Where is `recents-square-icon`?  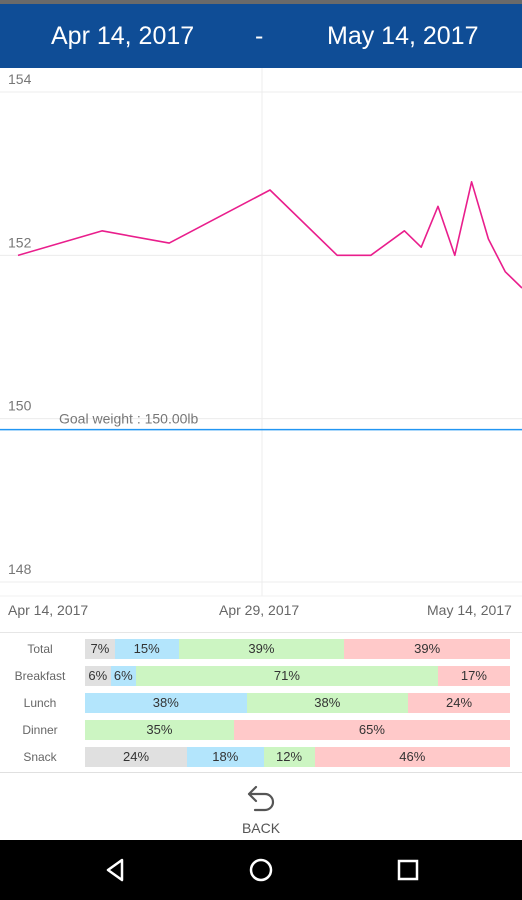 recents-square-icon is located at coordinates (408, 870).